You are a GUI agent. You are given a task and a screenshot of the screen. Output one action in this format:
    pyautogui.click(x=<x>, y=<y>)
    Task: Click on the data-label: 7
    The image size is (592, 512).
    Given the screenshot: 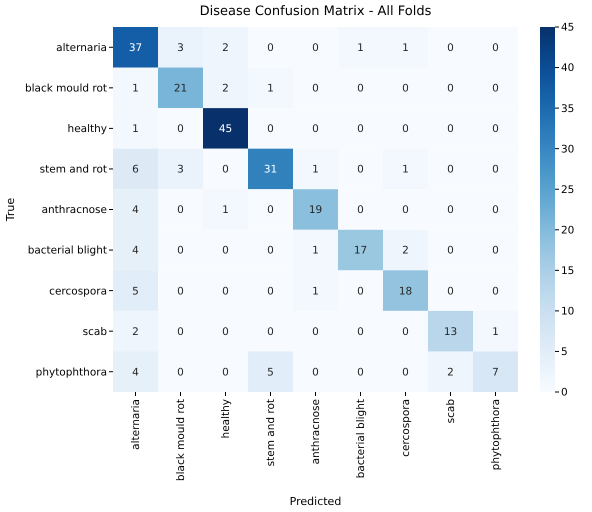 What is the action you would take?
    pyautogui.click(x=495, y=372)
    